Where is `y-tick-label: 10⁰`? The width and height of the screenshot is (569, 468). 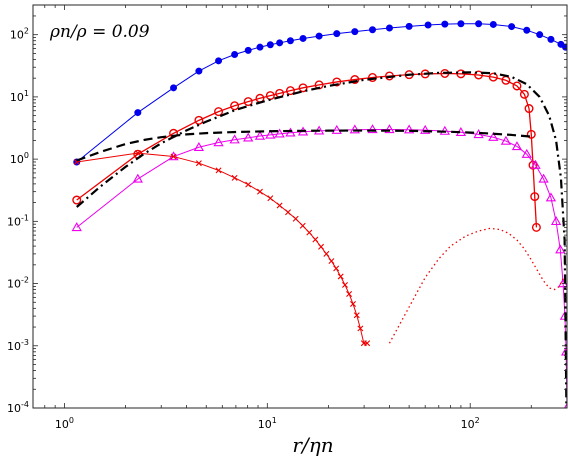
y-tick-label: 10⁰ is located at coordinates (19, 158).